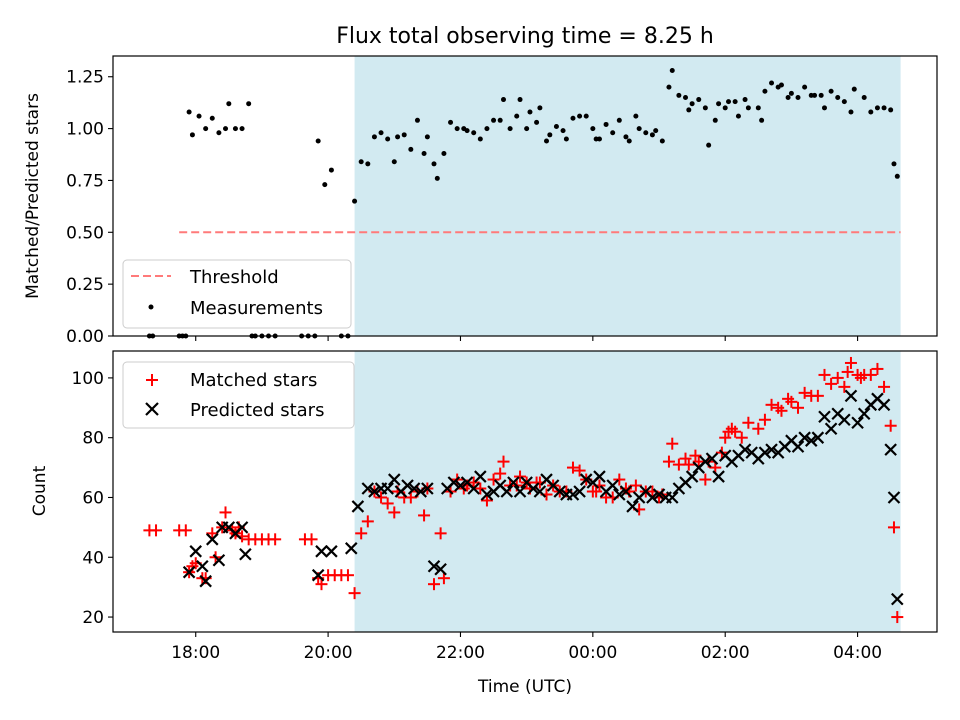 The height and width of the screenshot is (720, 960). I want to click on x-tick-label: 22:00, so click(460, 653).